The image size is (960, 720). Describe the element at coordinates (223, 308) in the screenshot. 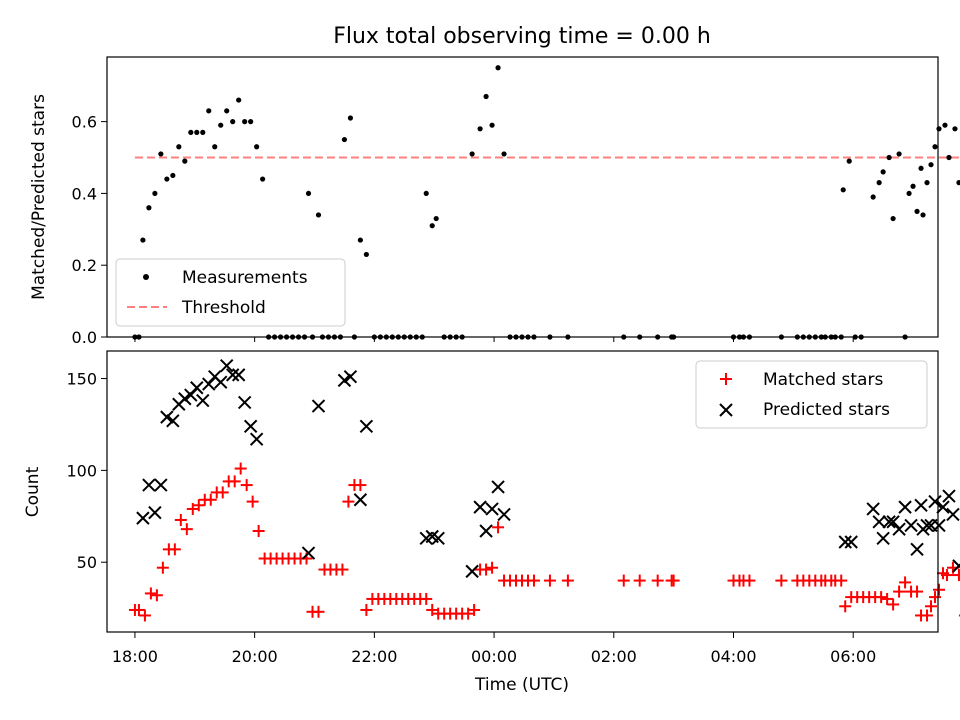

I see `legend-threshold-label: Threshold` at that location.